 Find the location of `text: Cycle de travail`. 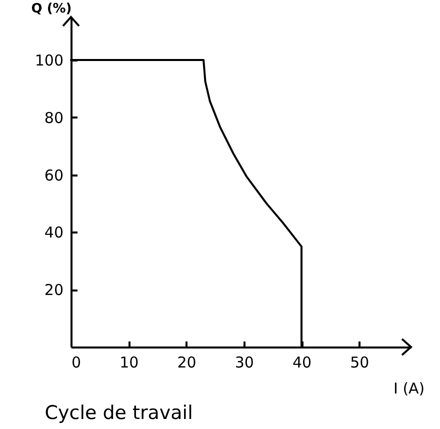

text: Cycle de travail is located at coordinates (118, 413).